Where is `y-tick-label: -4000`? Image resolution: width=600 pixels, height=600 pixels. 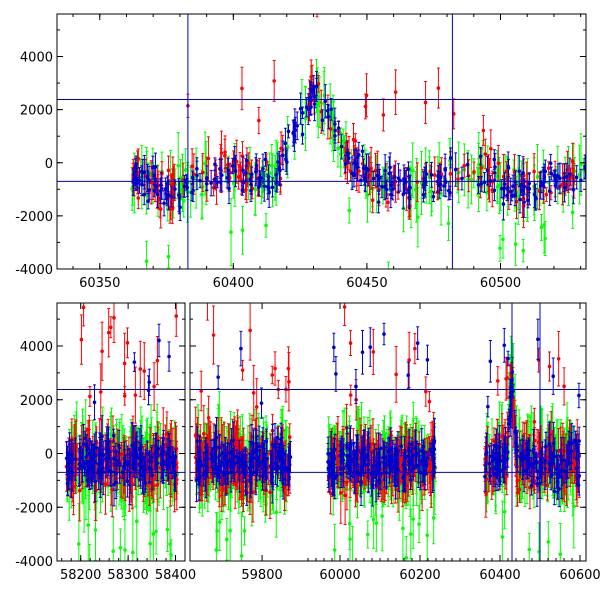 y-tick-label: -4000 is located at coordinates (34, 562).